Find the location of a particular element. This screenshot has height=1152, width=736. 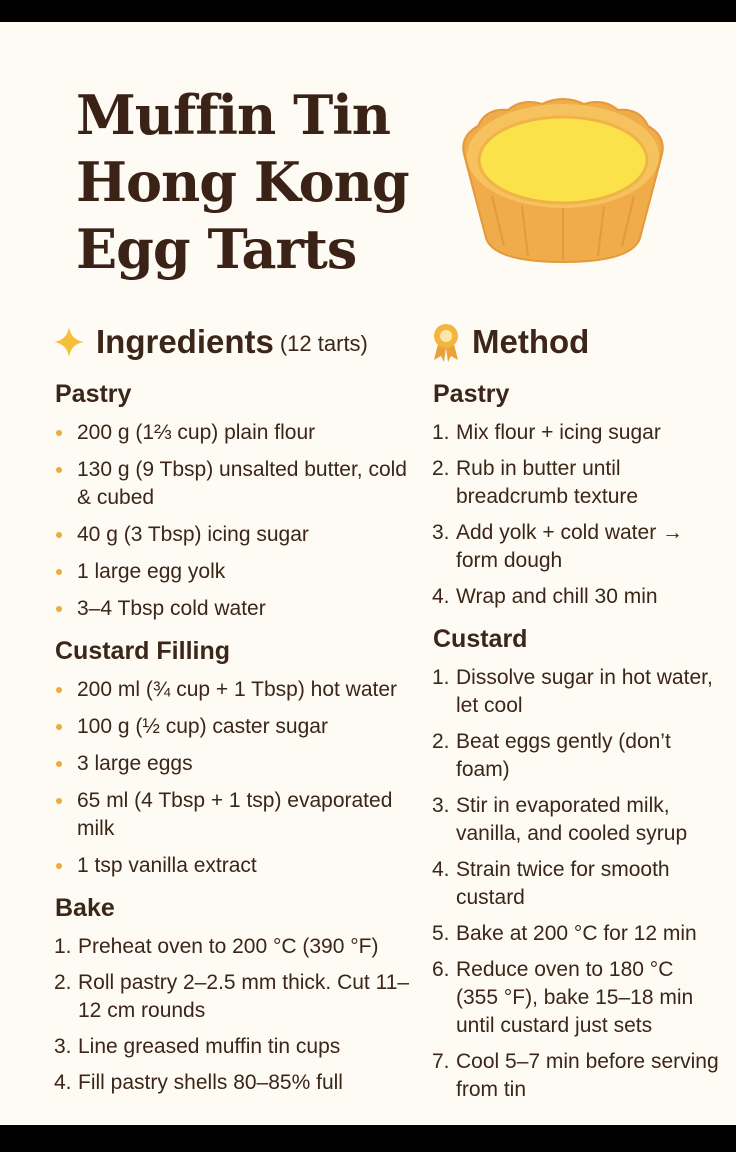

item-text: 100 g (½ cup) caster sugar is located at coordinates (202, 726).